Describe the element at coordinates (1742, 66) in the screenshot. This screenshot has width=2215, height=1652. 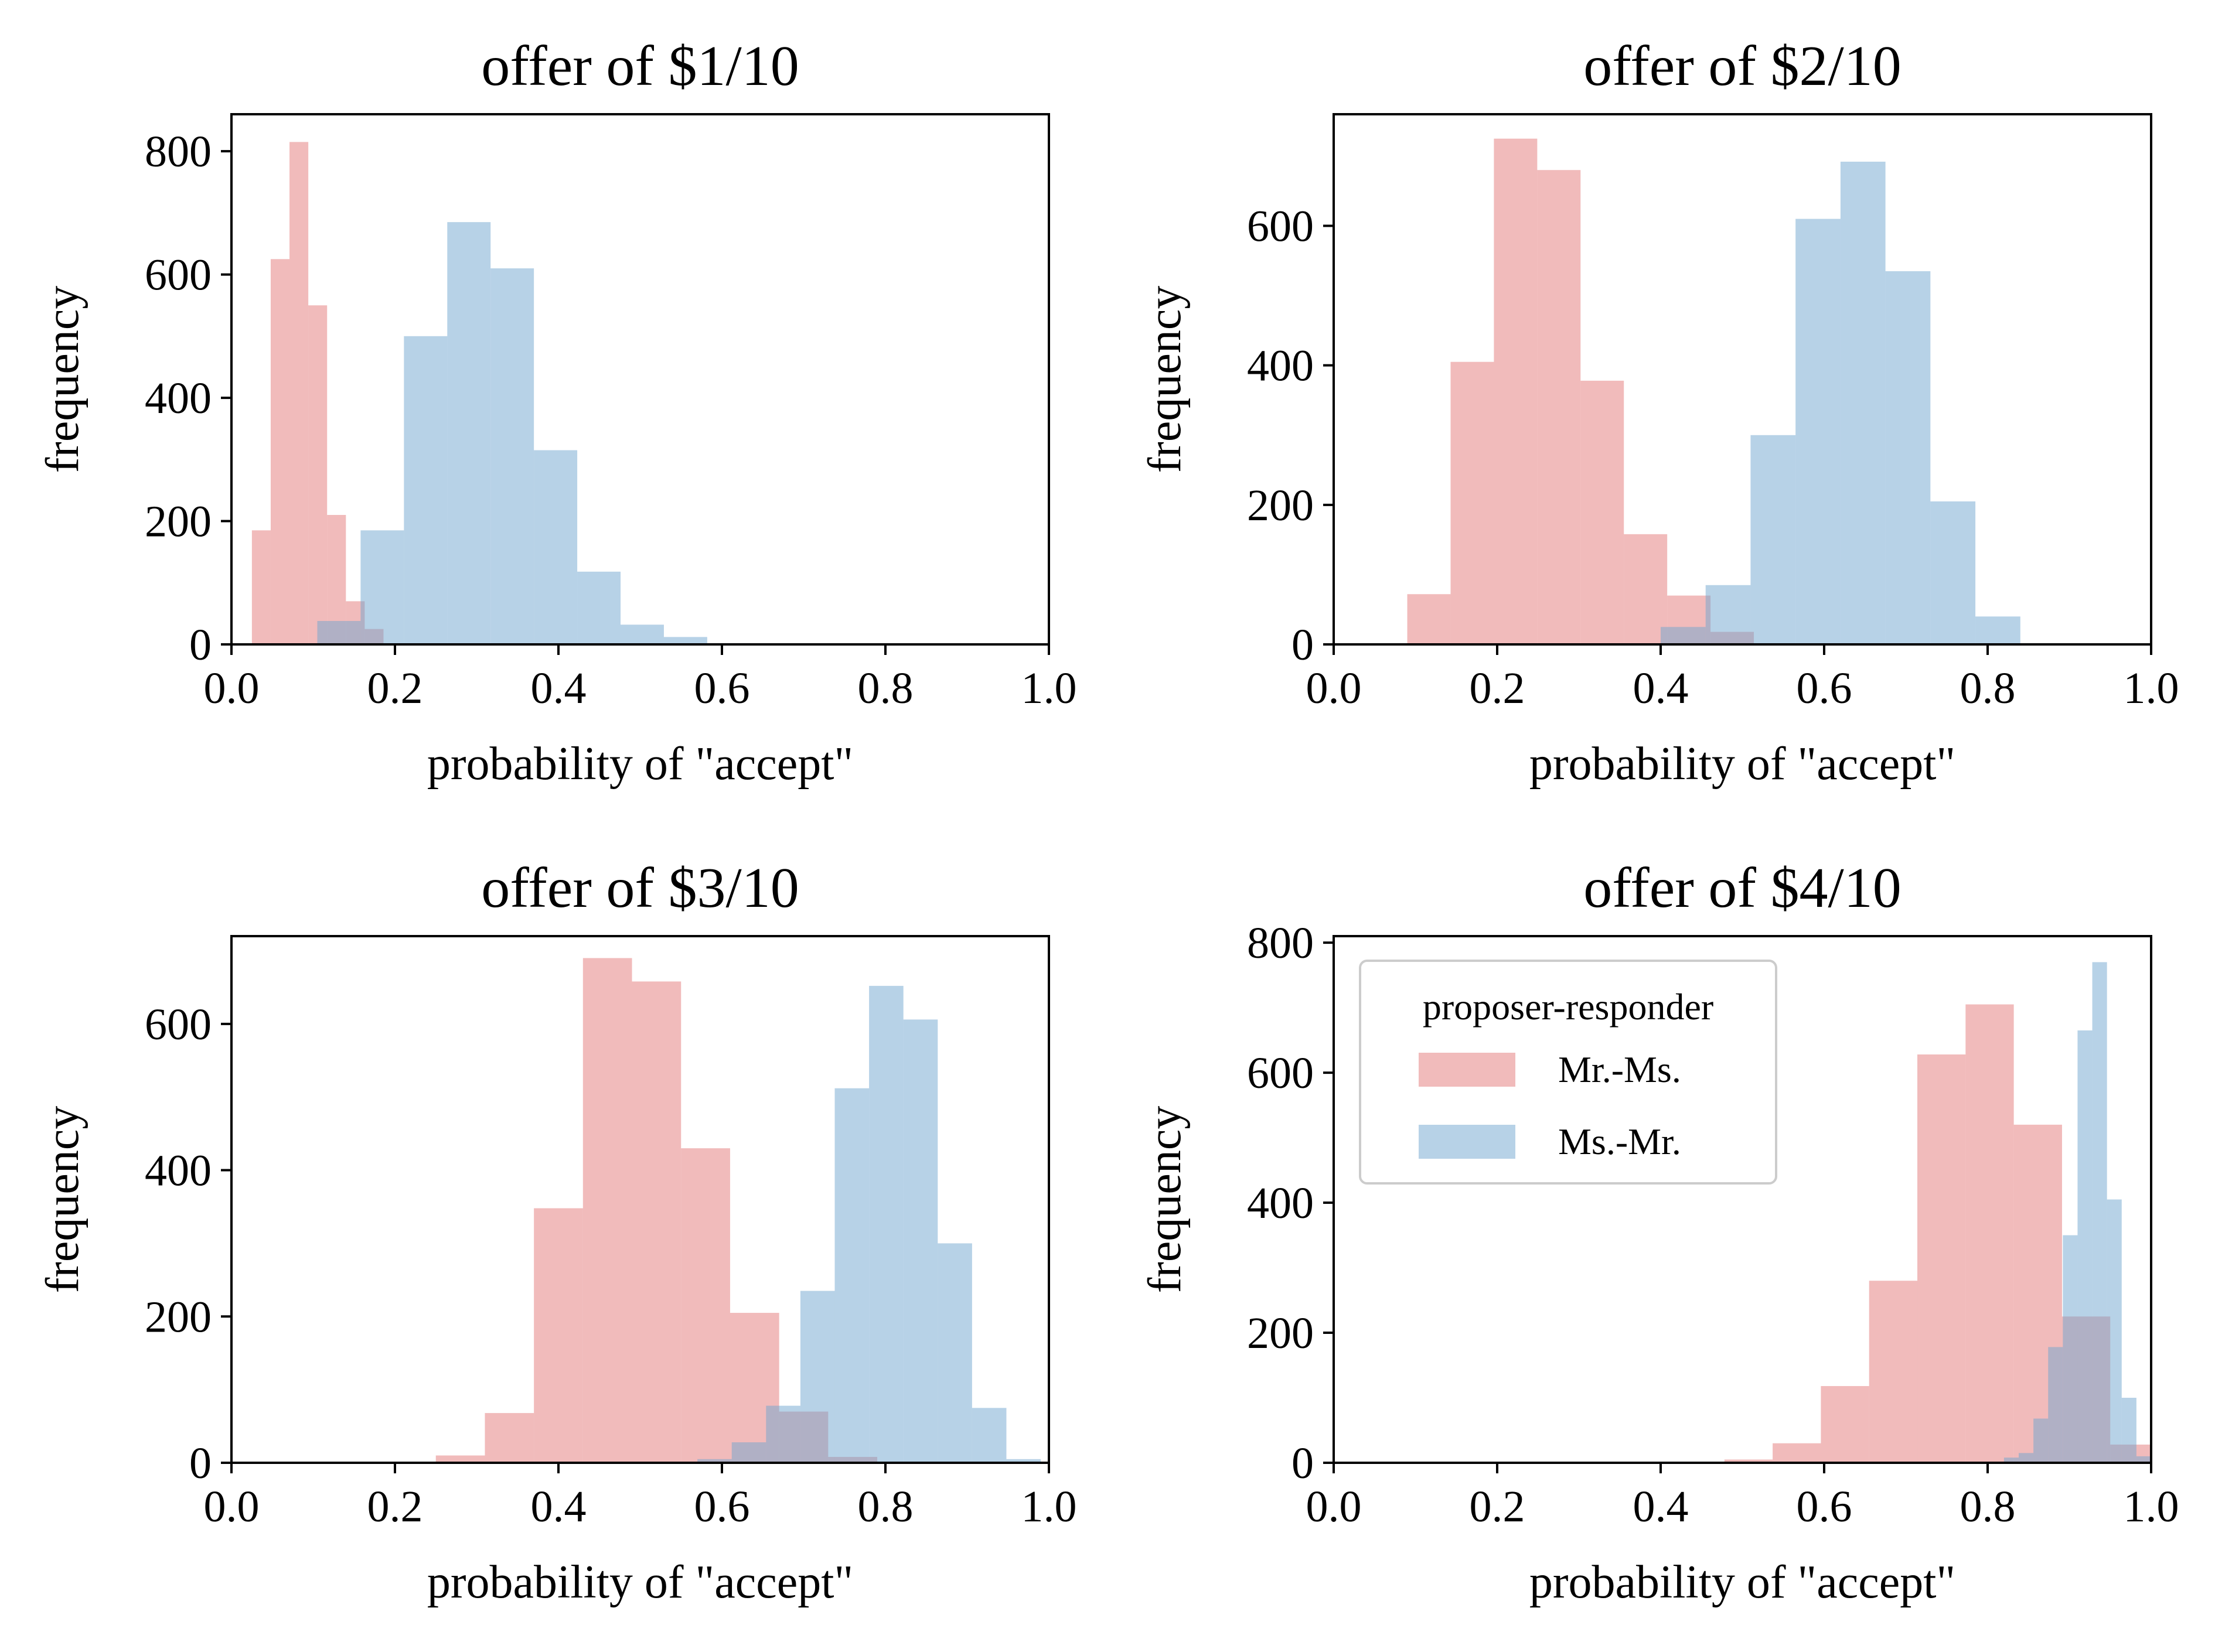
I see `subplot-title: offer of $2/10` at that location.